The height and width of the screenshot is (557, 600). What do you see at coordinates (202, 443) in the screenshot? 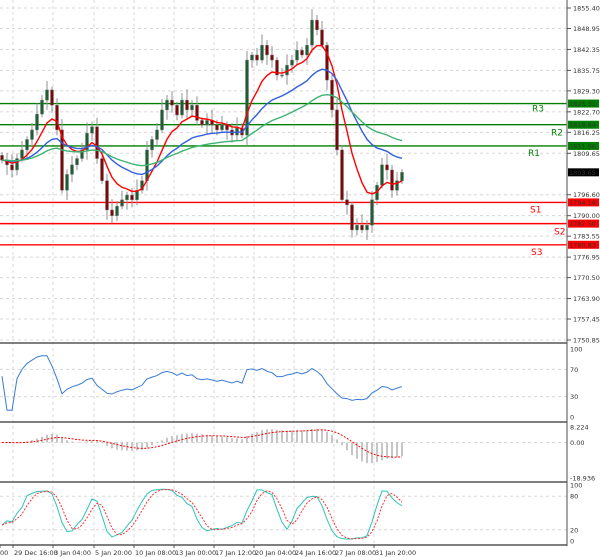
I see `macd-signal-line` at bounding box center [202, 443].